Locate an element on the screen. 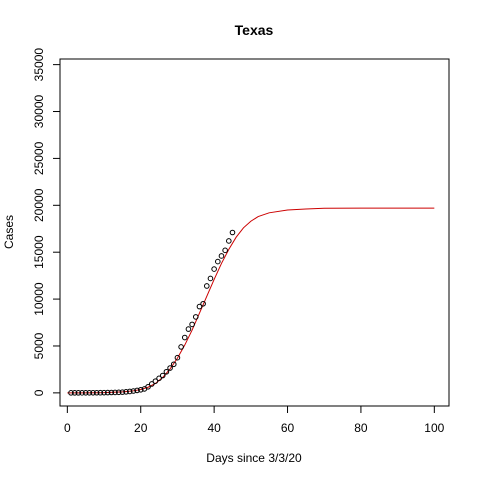 The width and height of the screenshot is (480, 480). x-tick-label: 80 is located at coordinates (361, 428).